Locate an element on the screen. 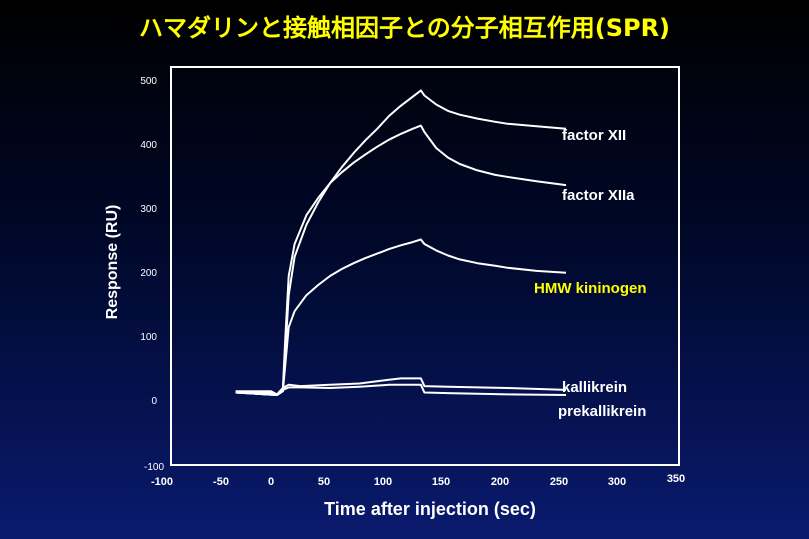  x-tick-label: 250 is located at coordinates (559, 482).